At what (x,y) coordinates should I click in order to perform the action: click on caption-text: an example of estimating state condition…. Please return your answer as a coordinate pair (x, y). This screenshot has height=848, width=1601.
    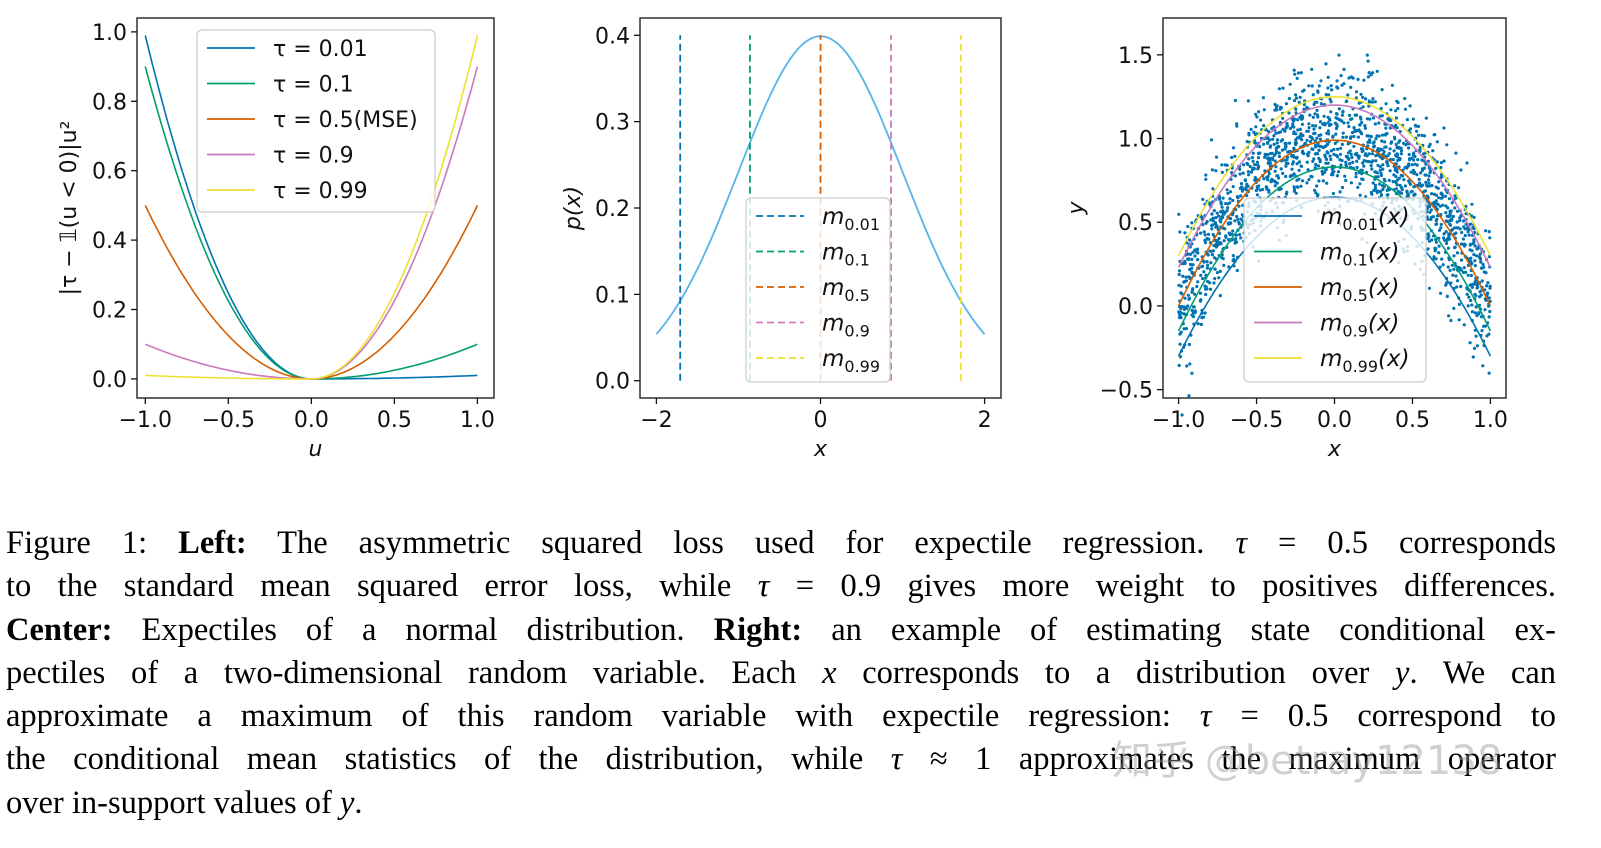
    Looking at the image, I should click on (1179, 629).